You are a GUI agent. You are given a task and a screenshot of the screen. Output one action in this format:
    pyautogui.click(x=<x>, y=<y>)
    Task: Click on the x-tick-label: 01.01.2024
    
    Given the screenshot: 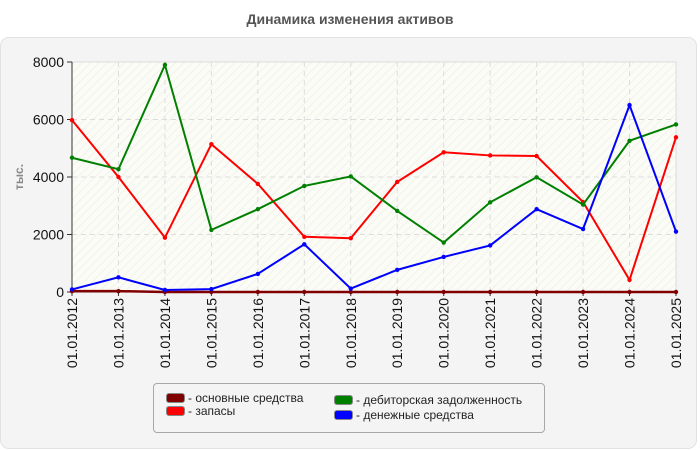 What is the action you would take?
    pyautogui.click(x=630, y=333)
    